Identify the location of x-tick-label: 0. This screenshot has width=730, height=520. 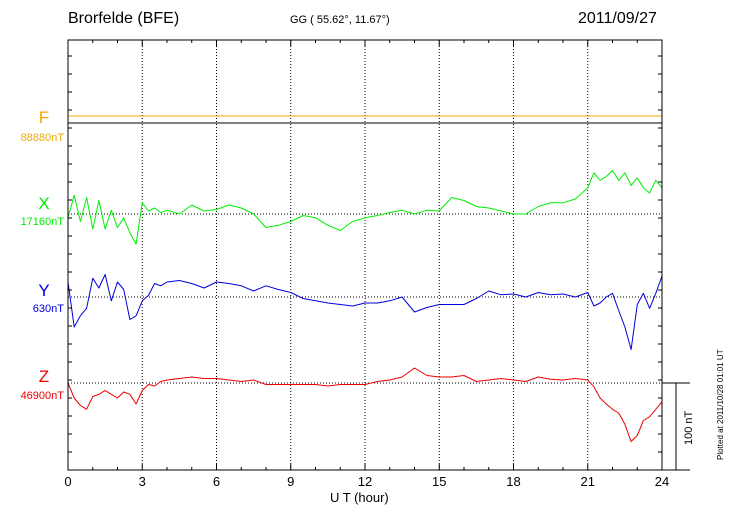
(68, 481).